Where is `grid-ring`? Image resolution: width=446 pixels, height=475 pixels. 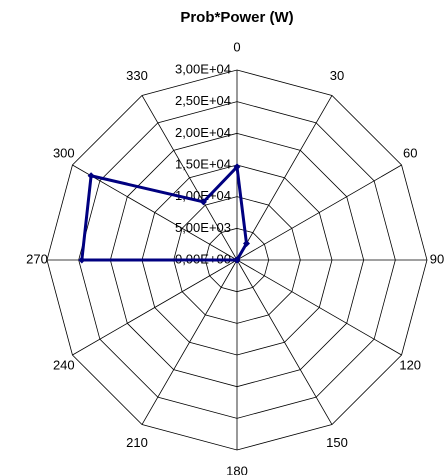
grid-ring is located at coordinates (237, 260).